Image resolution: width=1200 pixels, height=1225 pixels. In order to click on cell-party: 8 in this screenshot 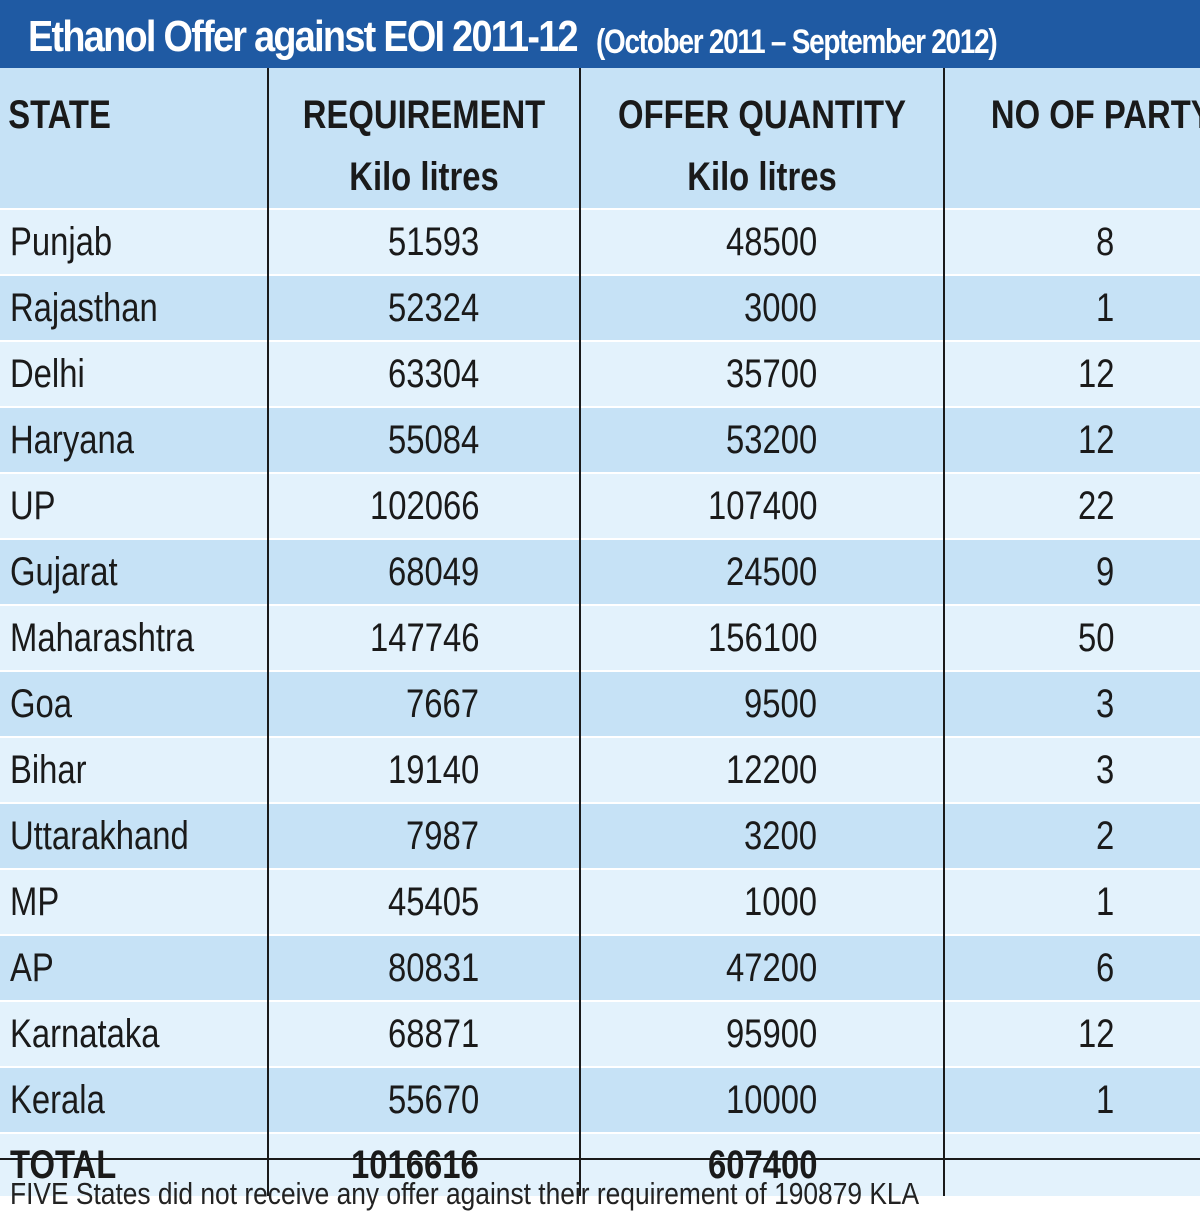, I will do `click(1072, 241)`.